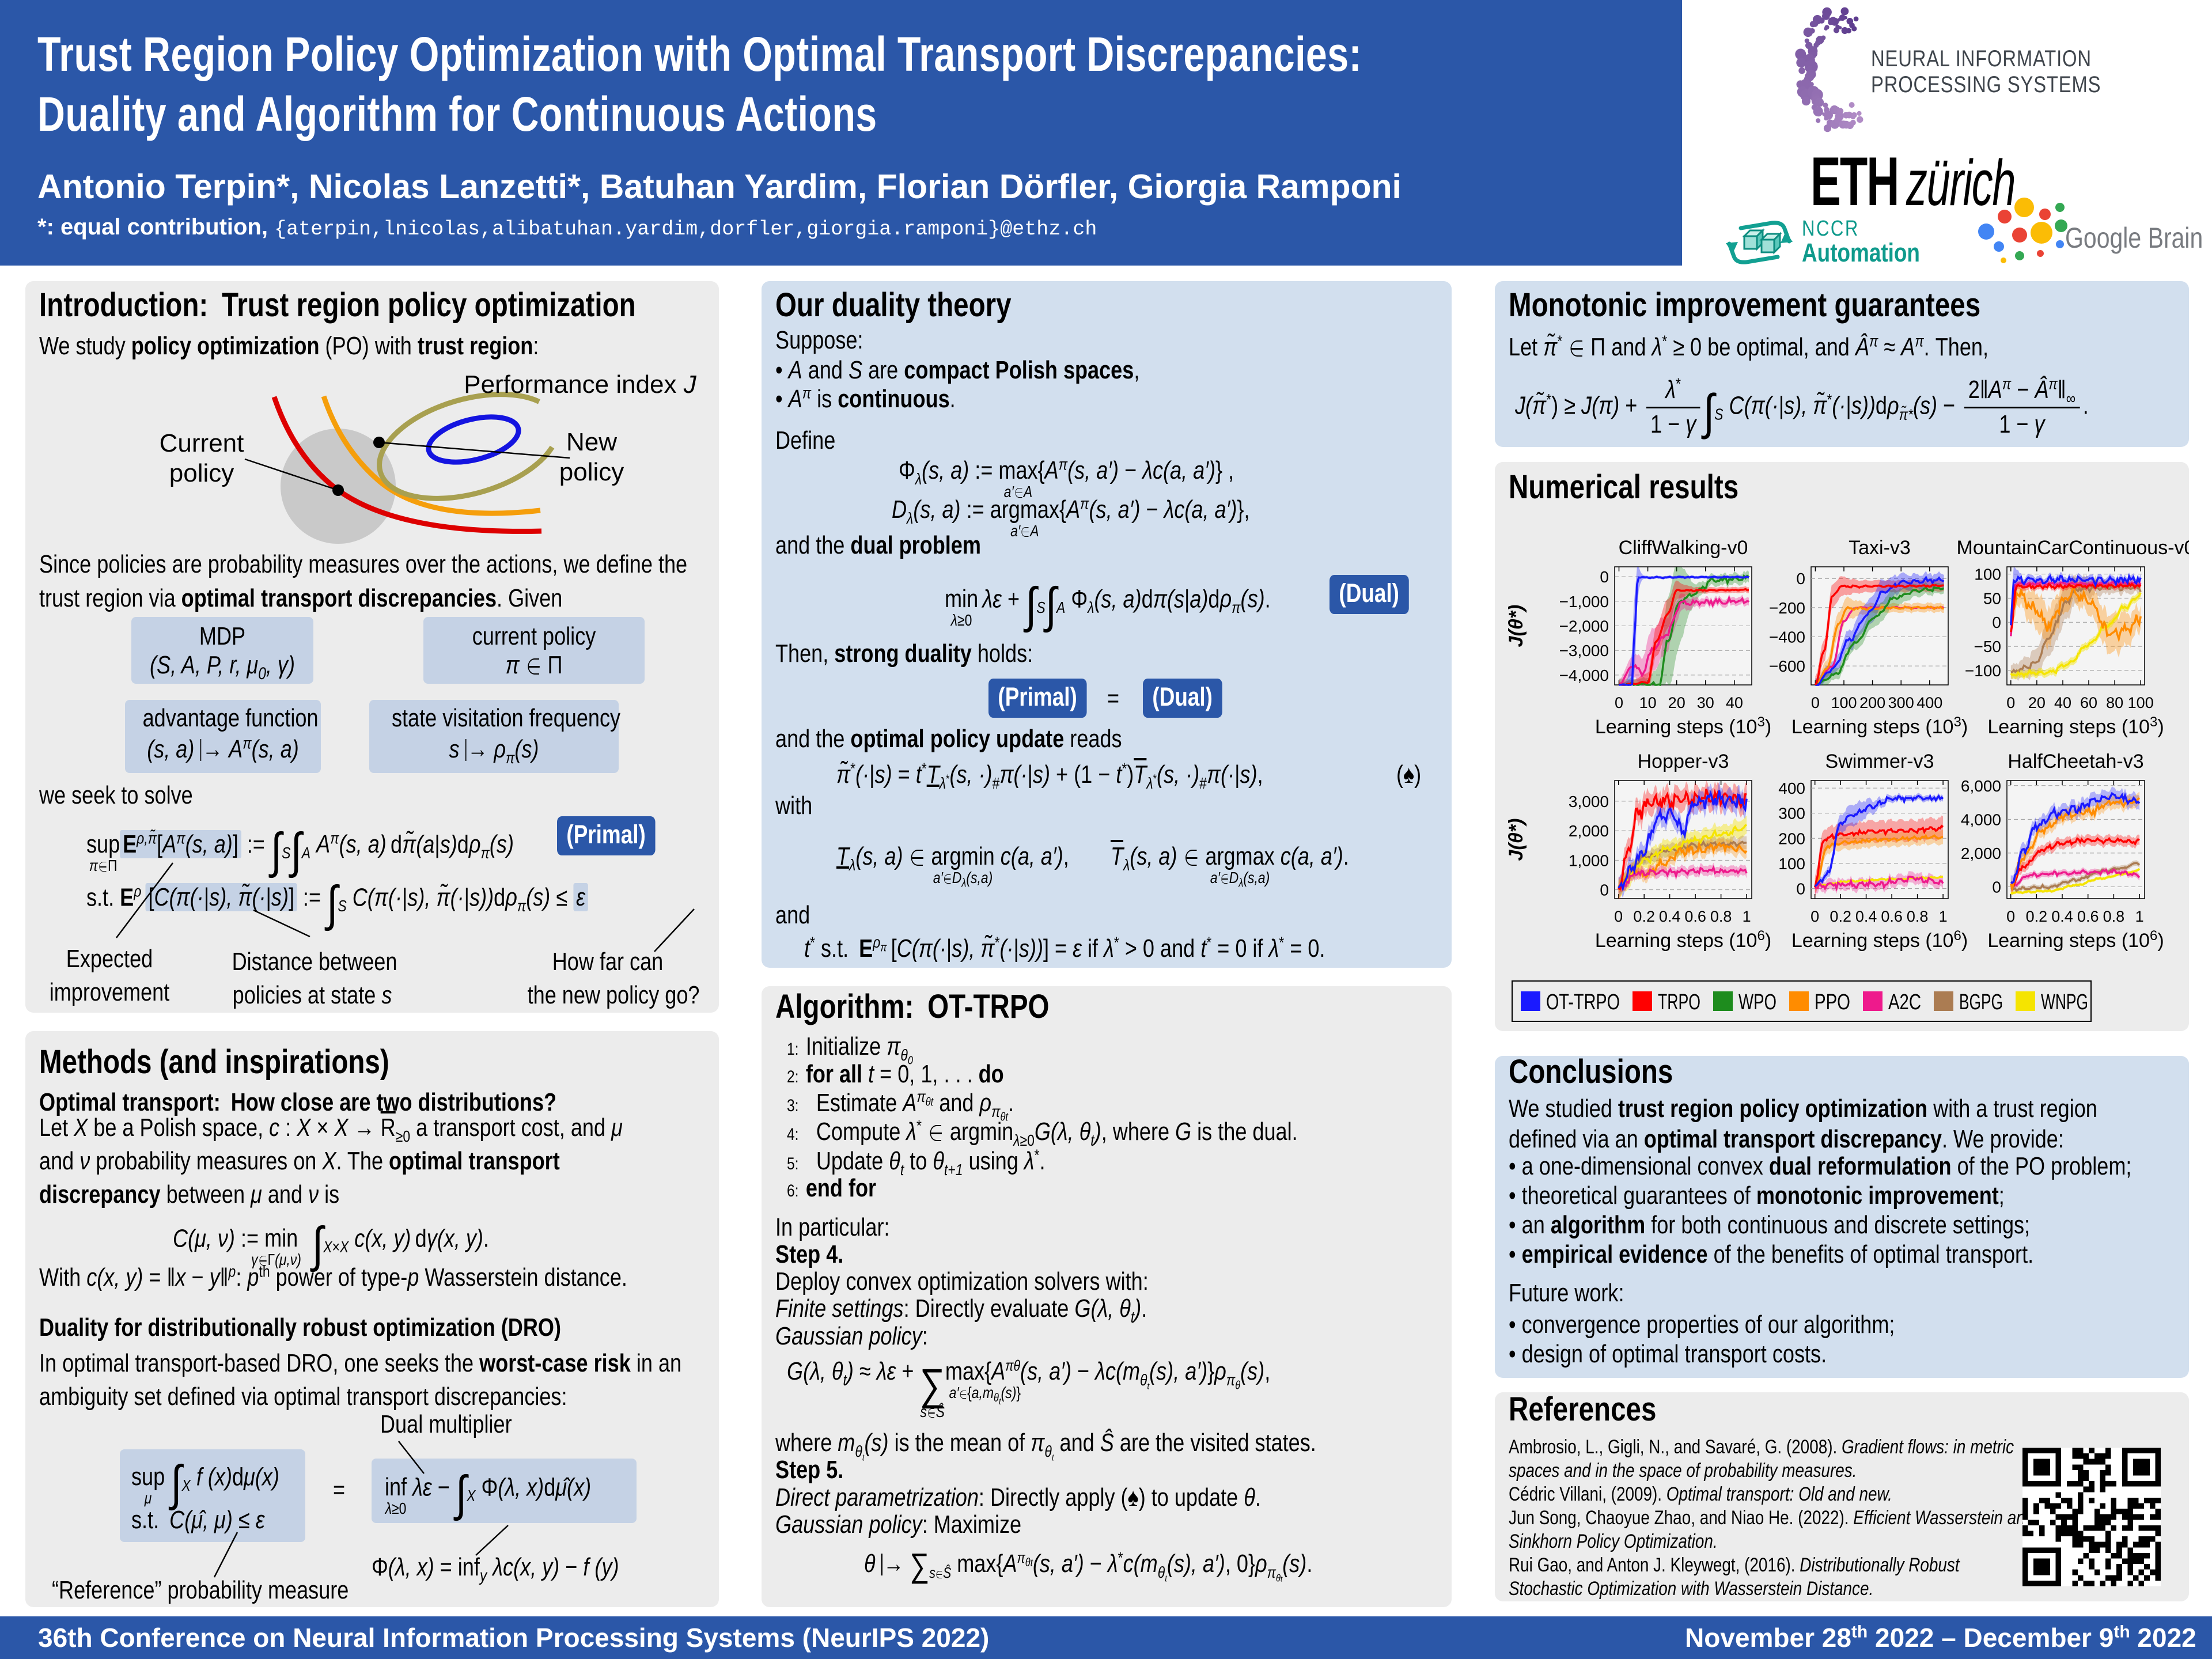 This screenshot has width=2212, height=1659. Describe the element at coordinates (1589, 801) in the screenshot. I see `svg-text: 3,000` at that location.